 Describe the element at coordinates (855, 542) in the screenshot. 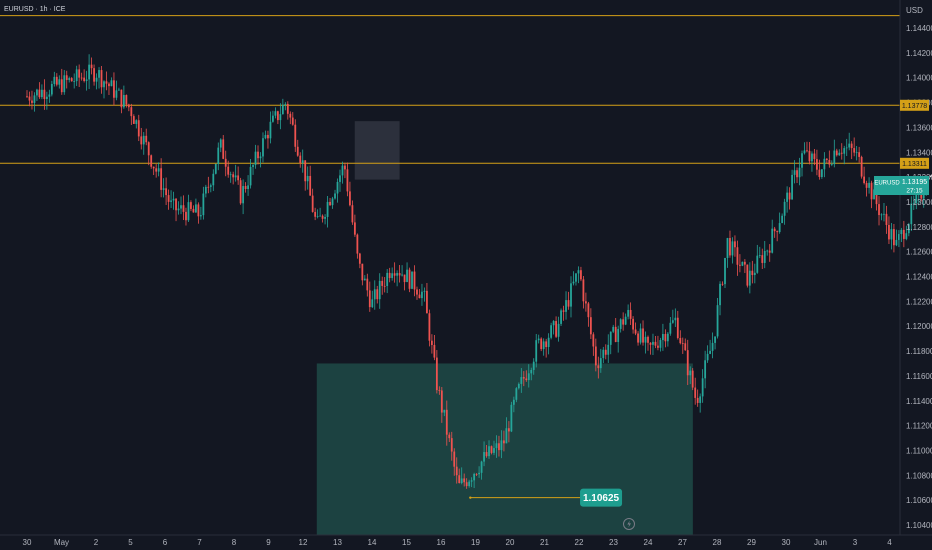

I see `x-tick-label: 3` at that location.